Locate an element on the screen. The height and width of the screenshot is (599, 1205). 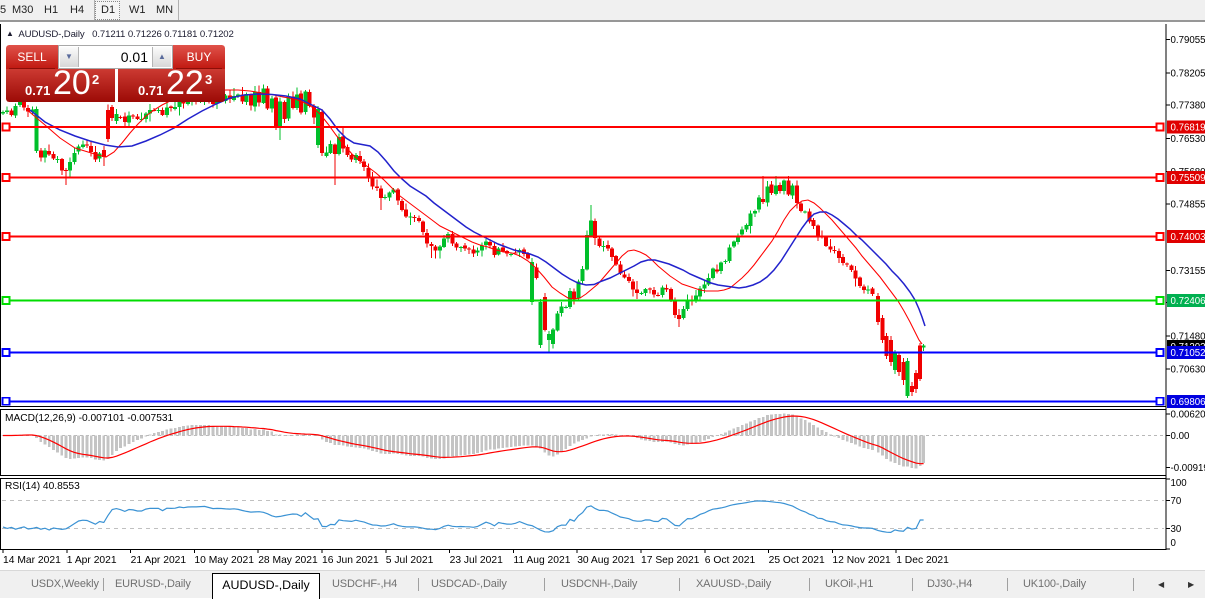
svg-text: 10 May 2021 is located at coordinates (224, 560).